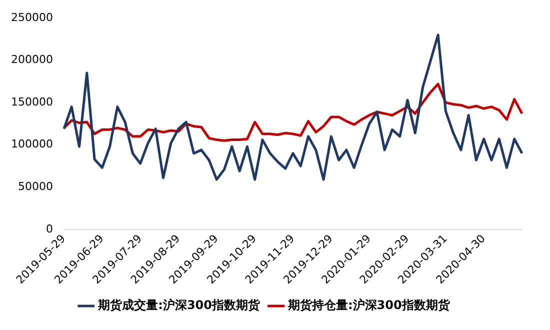  Describe the element at coordinates (31, 17) in the screenshot. I see `y-tick-label: 250000` at that location.